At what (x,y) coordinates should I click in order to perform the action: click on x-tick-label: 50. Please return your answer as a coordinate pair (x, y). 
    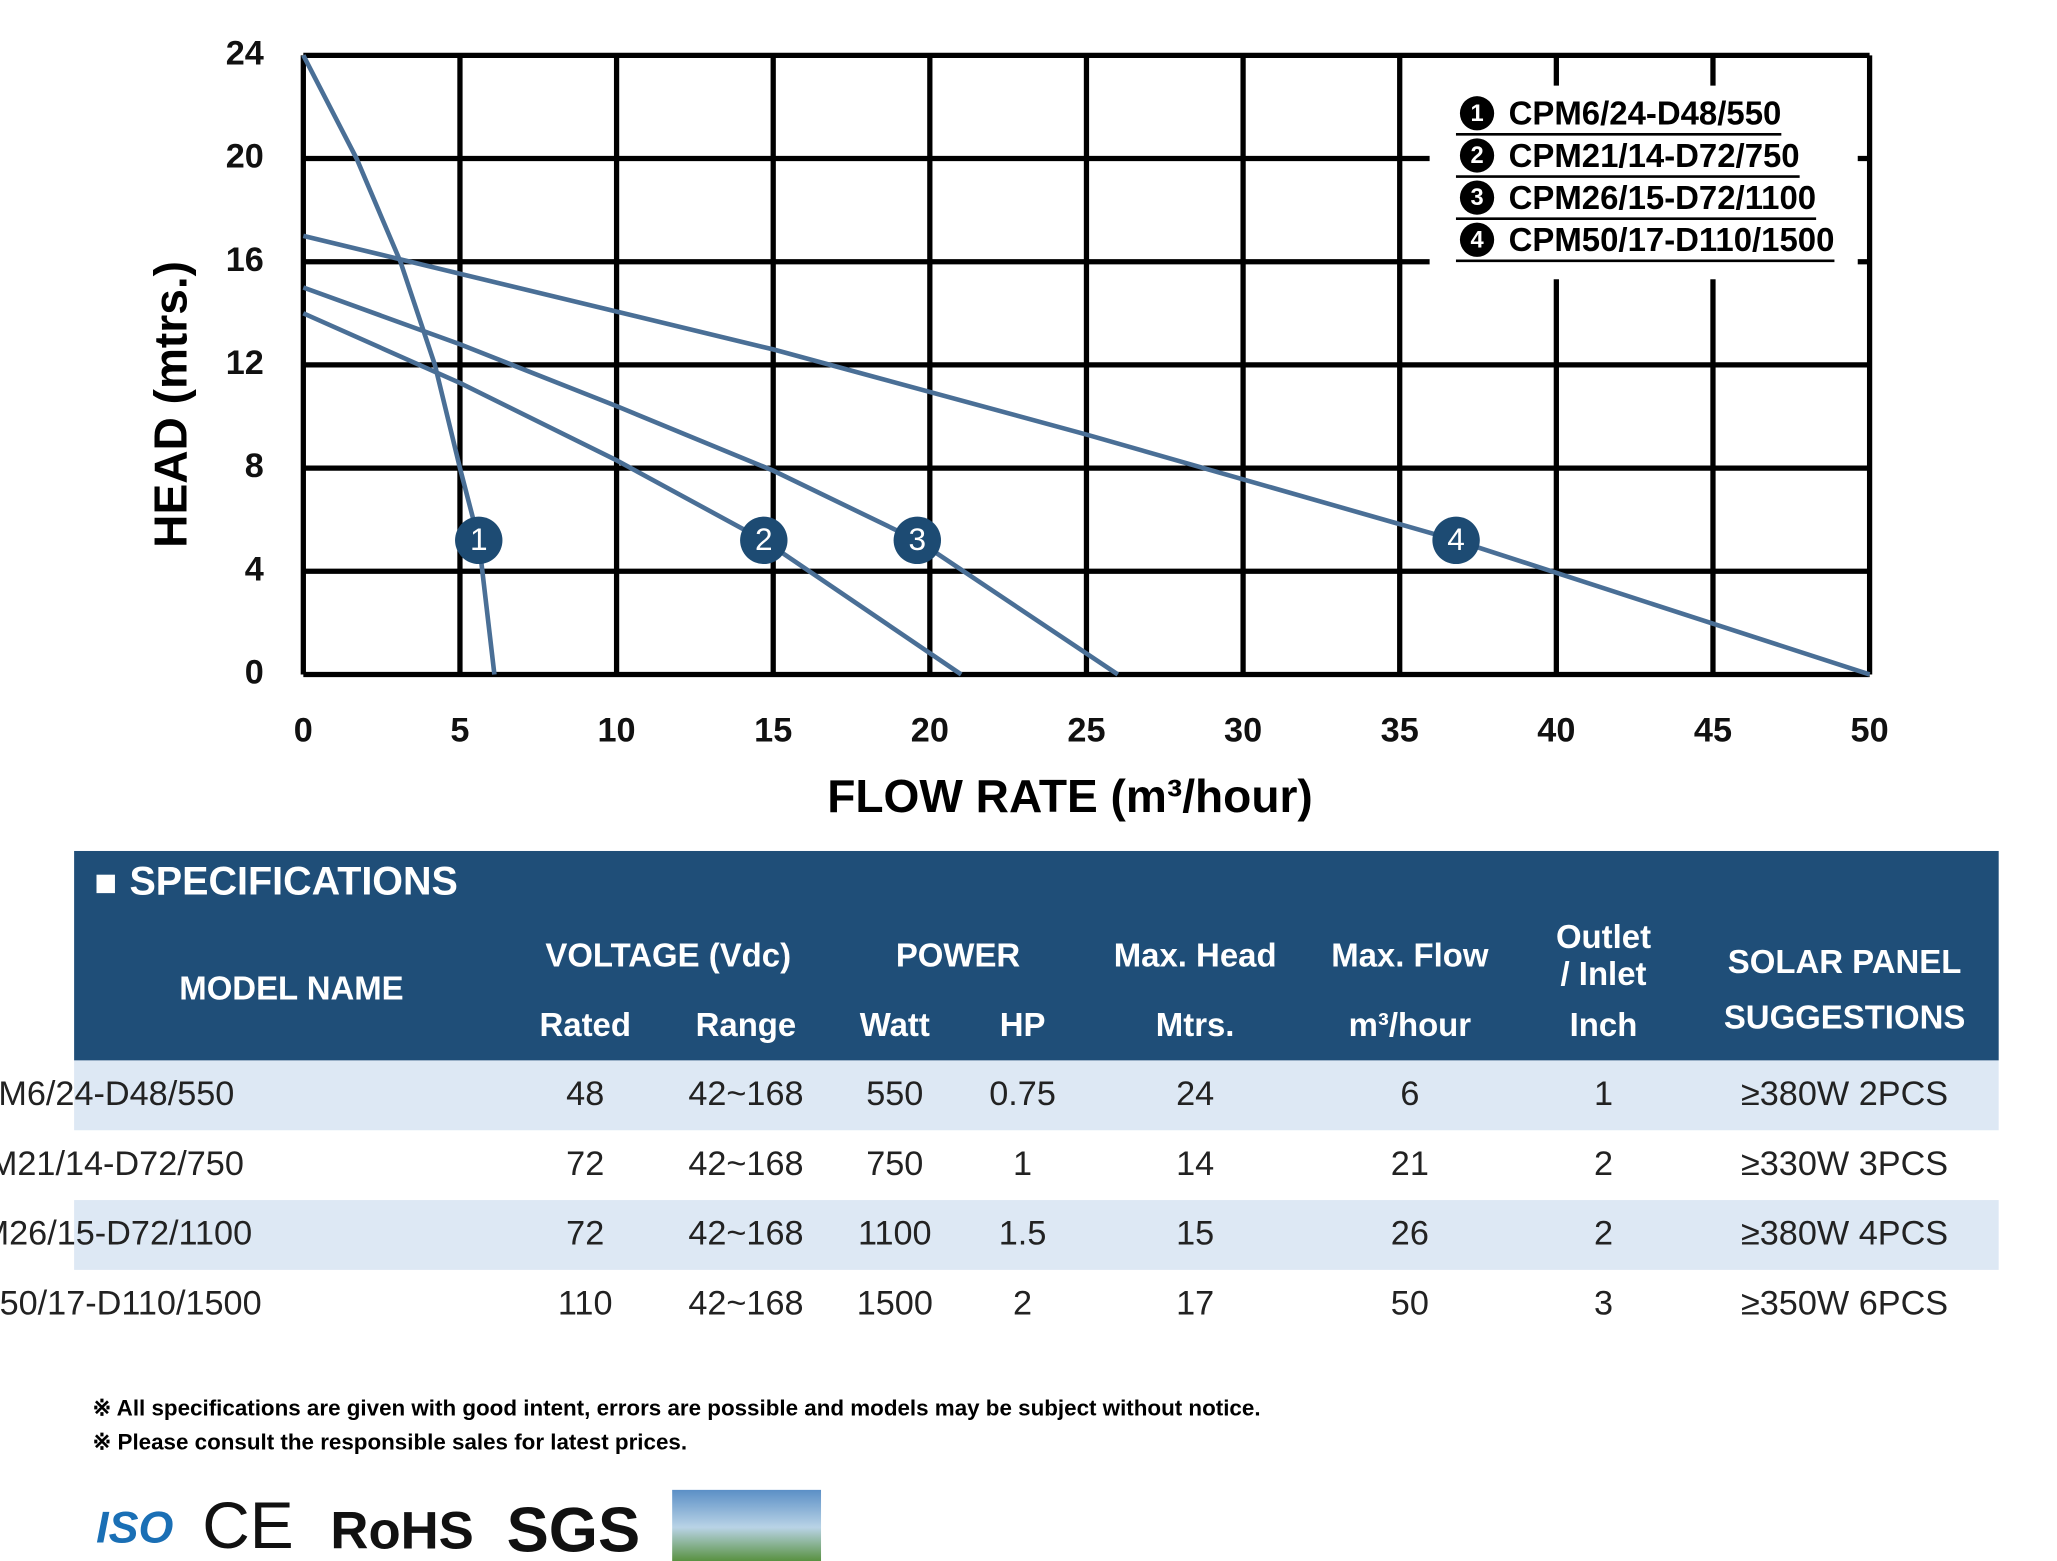
    Looking at the image, I should click on (1870, 730).